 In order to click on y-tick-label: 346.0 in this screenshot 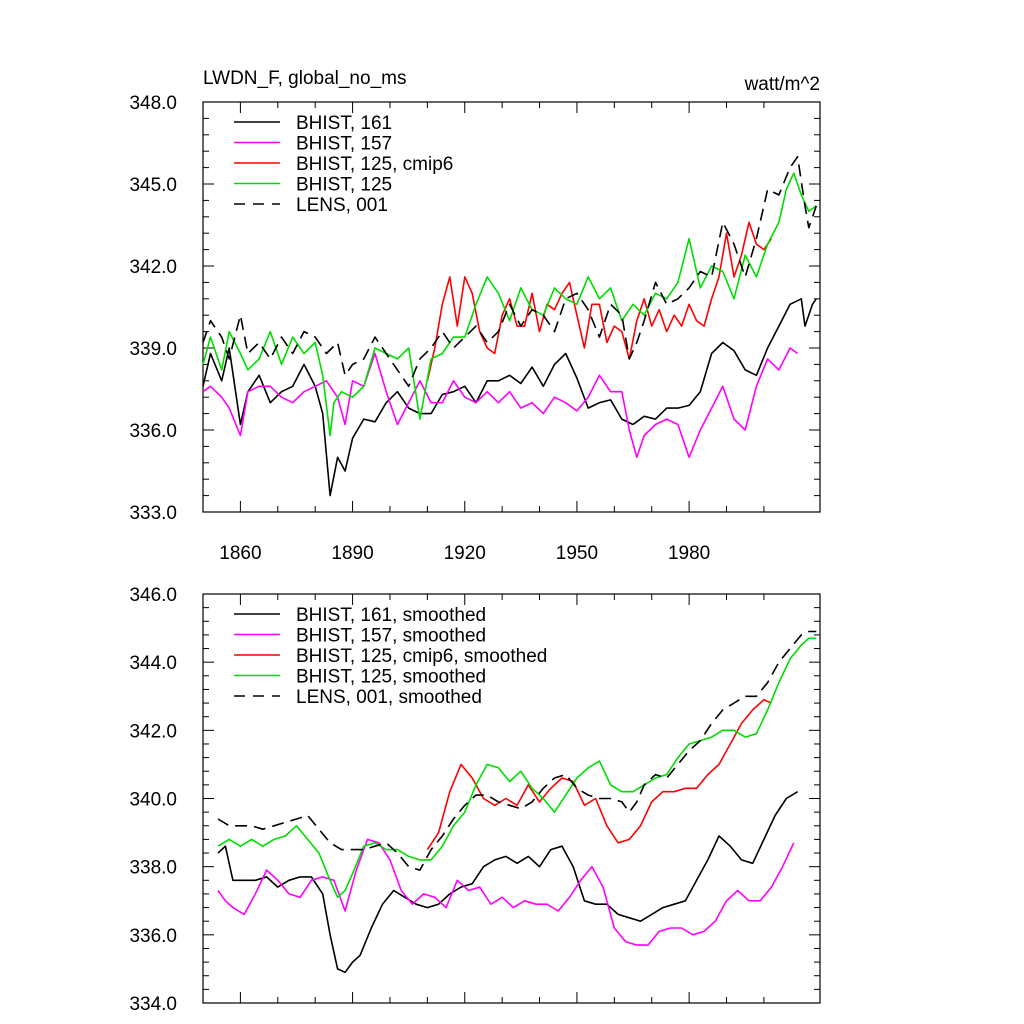, I will do `click(153, 595)`.